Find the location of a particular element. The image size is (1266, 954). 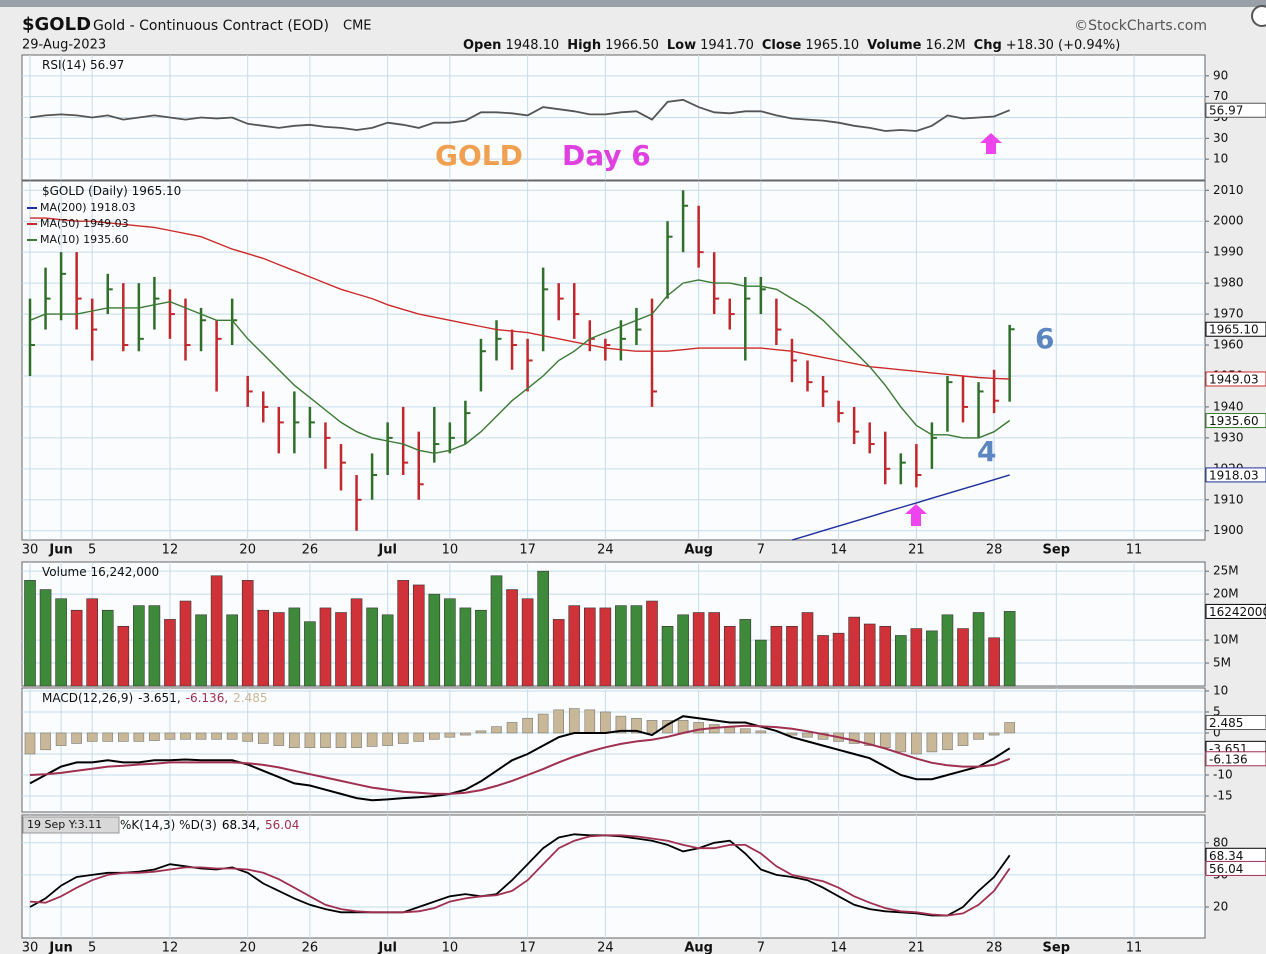

annotation: 4 is located at coordinates (986, 451).